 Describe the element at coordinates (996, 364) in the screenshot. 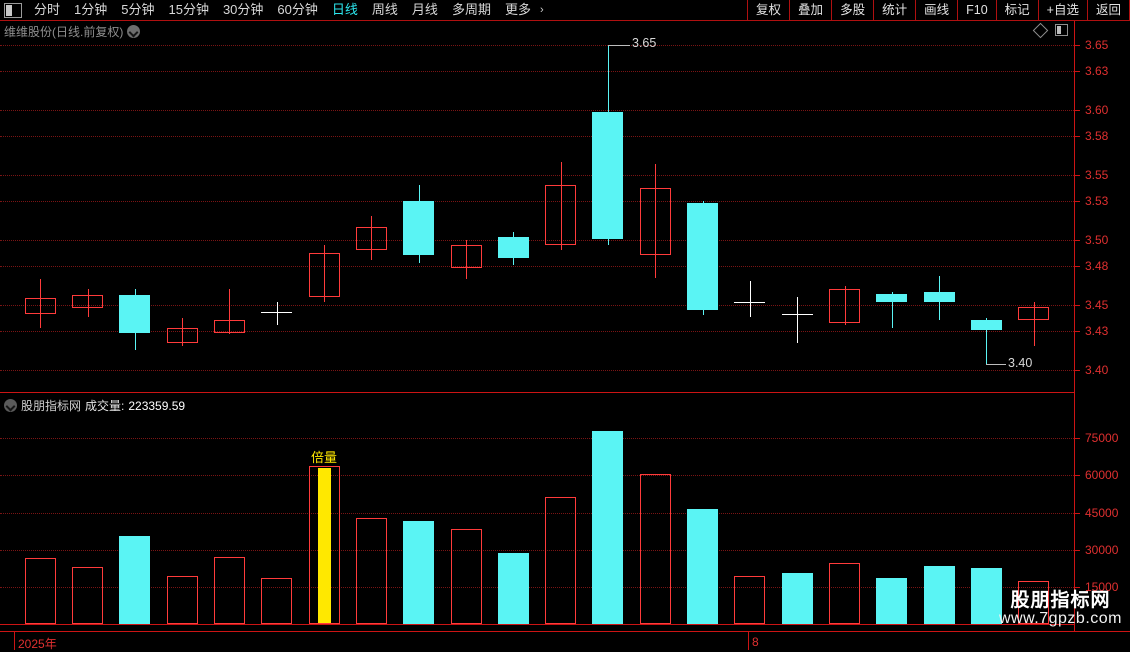

I see `low-annotation-leader` at that location.